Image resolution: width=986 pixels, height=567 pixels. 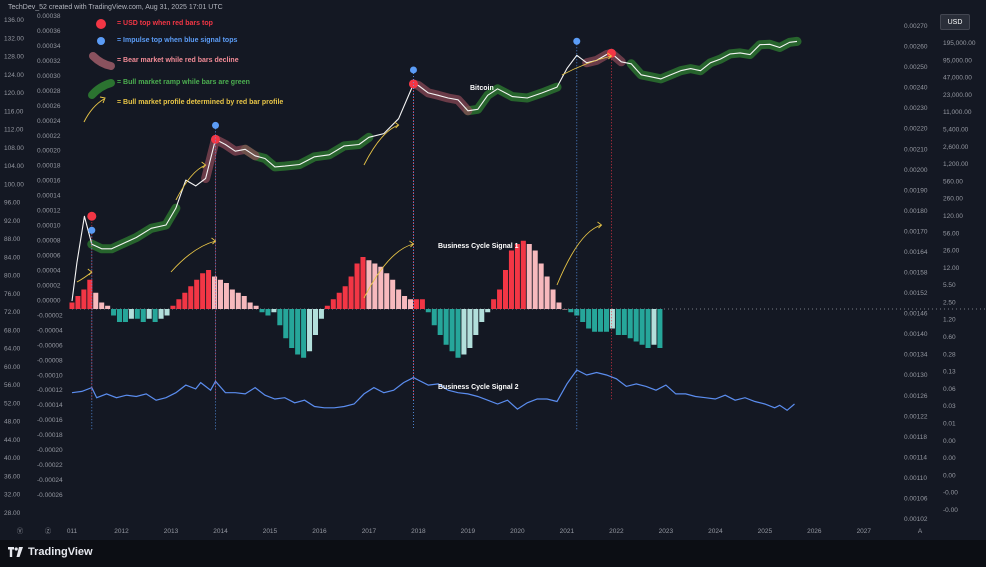 What do you see at coordinates (957, 95) in the screenshot?
I see `right-outer-tick: 23,000.00` at bounding box center [957, 95].